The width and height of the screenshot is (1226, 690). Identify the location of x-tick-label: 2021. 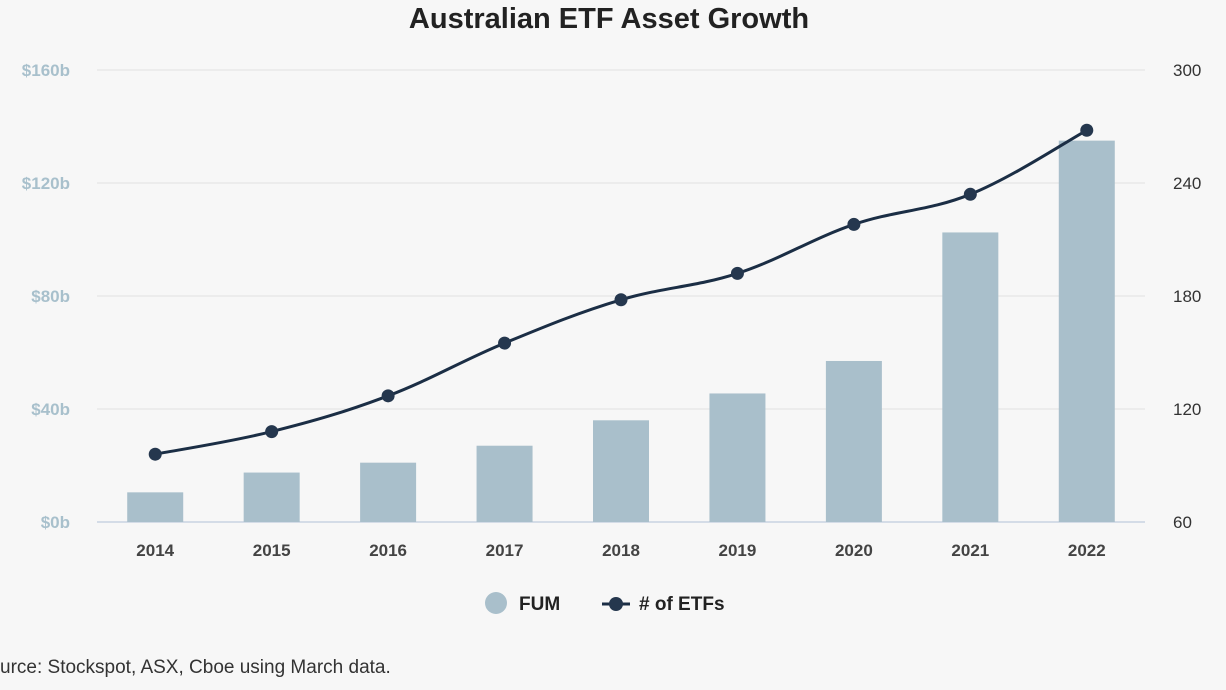
(970, 550).